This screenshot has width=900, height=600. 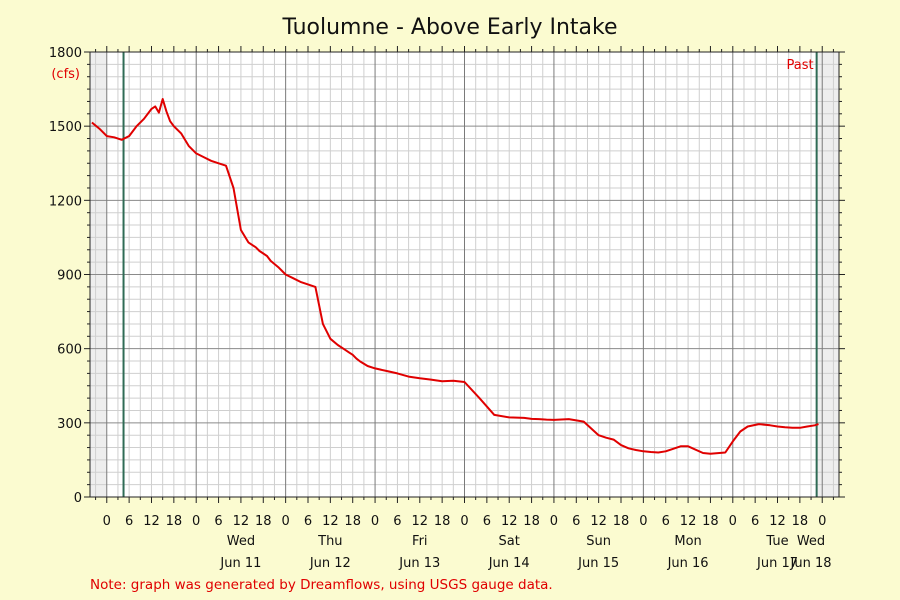 I want to click on day-date-label: Jun 17, so click(x=777, y=563).